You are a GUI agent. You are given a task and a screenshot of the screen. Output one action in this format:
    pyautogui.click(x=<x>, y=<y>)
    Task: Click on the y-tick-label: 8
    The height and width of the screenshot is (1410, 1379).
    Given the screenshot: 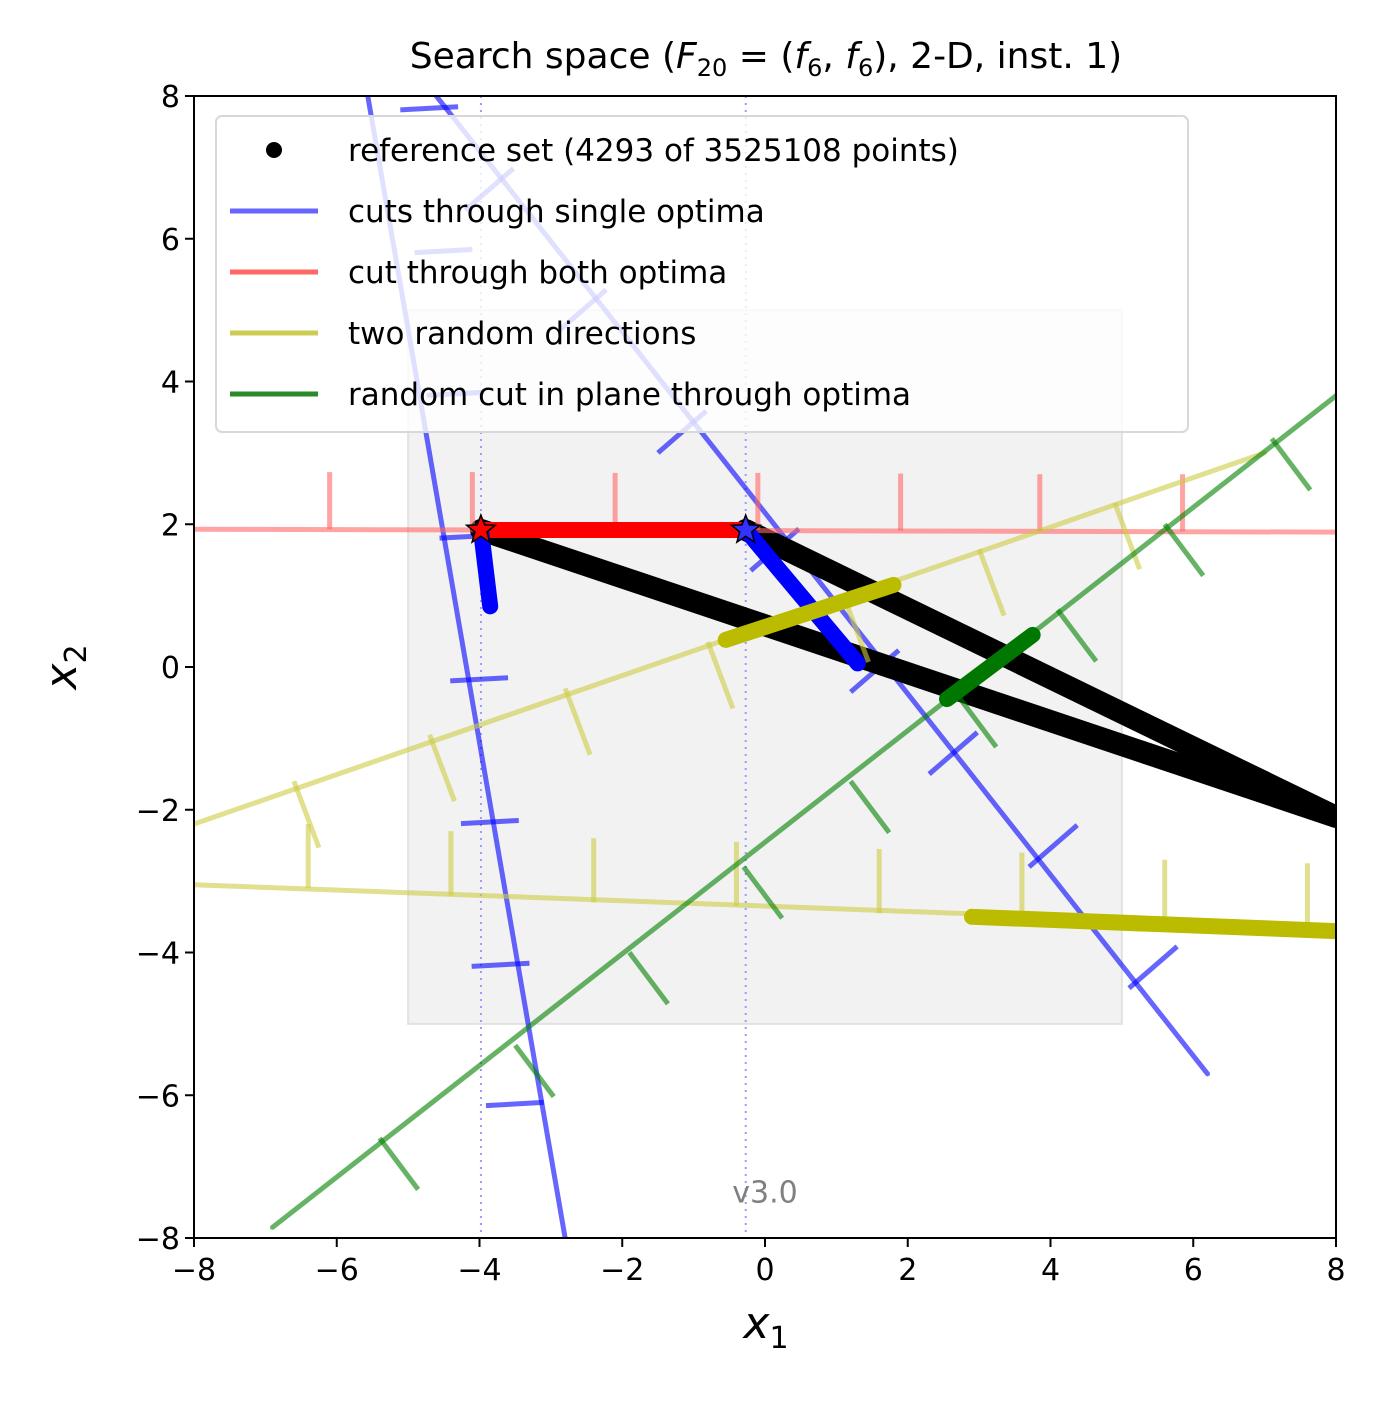 What is the action you would take?
    pyautogui.click(x=170, y=97)
    